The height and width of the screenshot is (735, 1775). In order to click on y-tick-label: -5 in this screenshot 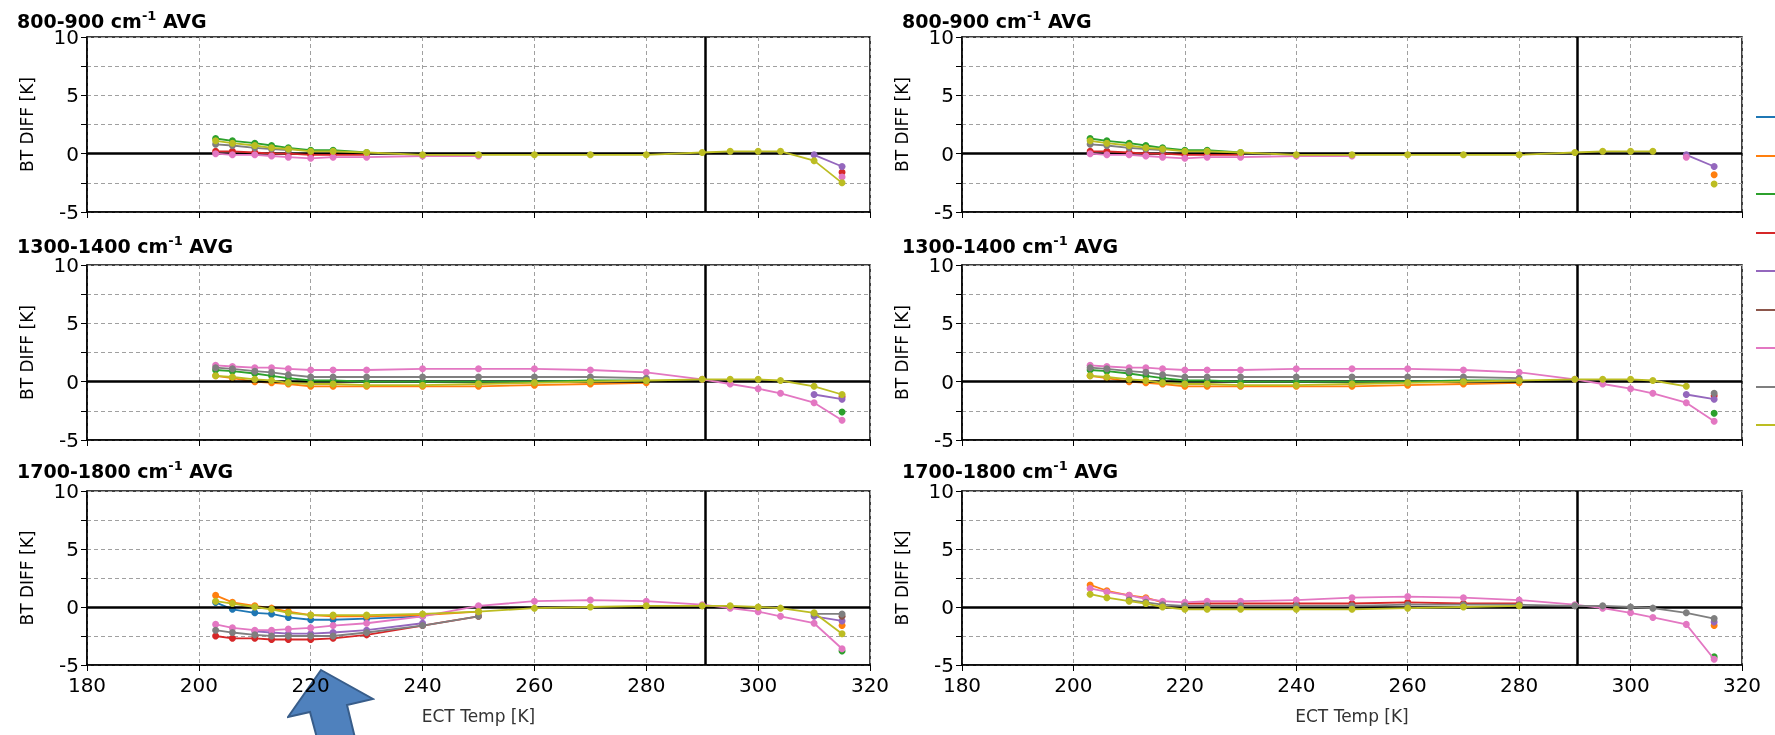, I will do `click(944, 440)`.